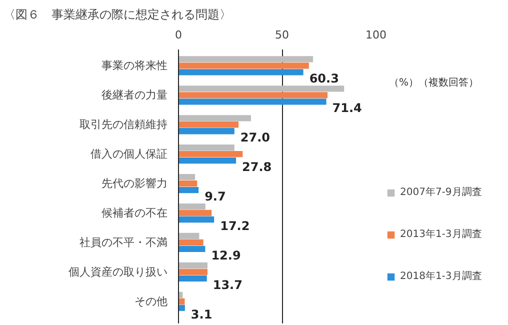 The image size is (508, 325). Describe the element at coordinates (151, 301) in the screenshot. I see `y-tick-label: その他` at that location.